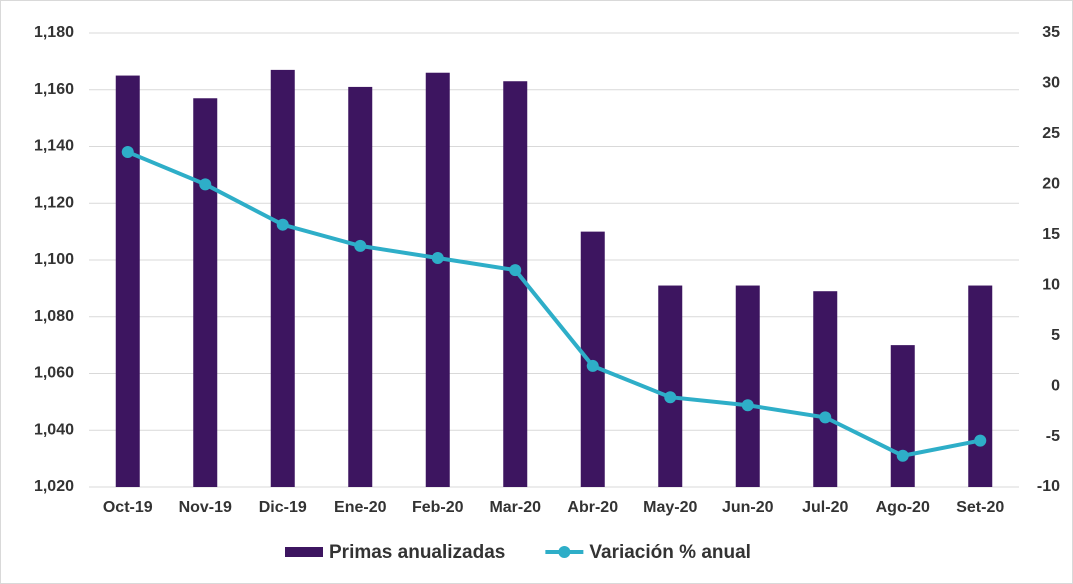  What do you see at coordinates (54, 89) in the screenshot?
I see `y-tick-label: 1,160` at bounding box center [54, 89].